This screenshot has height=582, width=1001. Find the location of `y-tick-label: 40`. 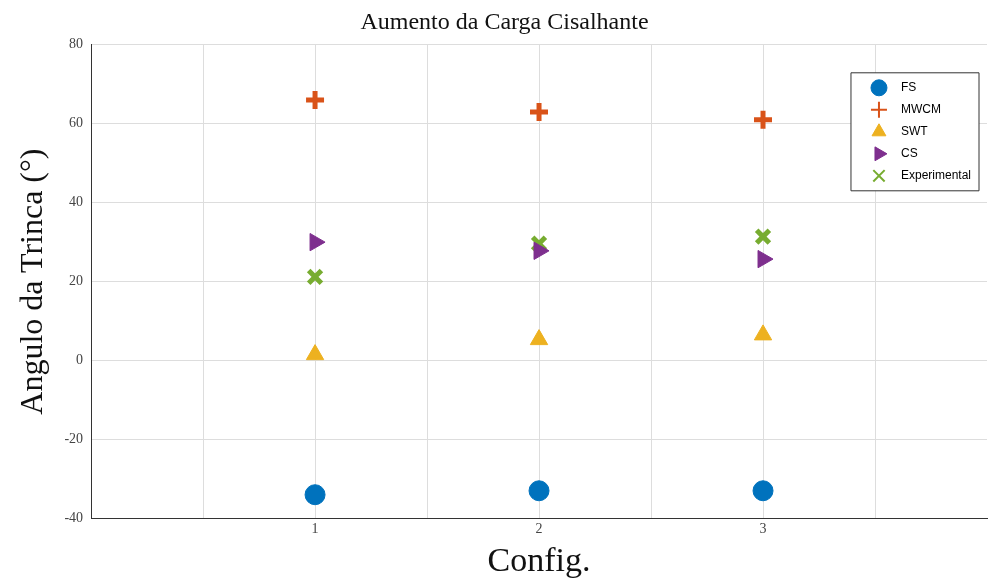

y-tick-label: 40 is located at coordinates (76, 202).